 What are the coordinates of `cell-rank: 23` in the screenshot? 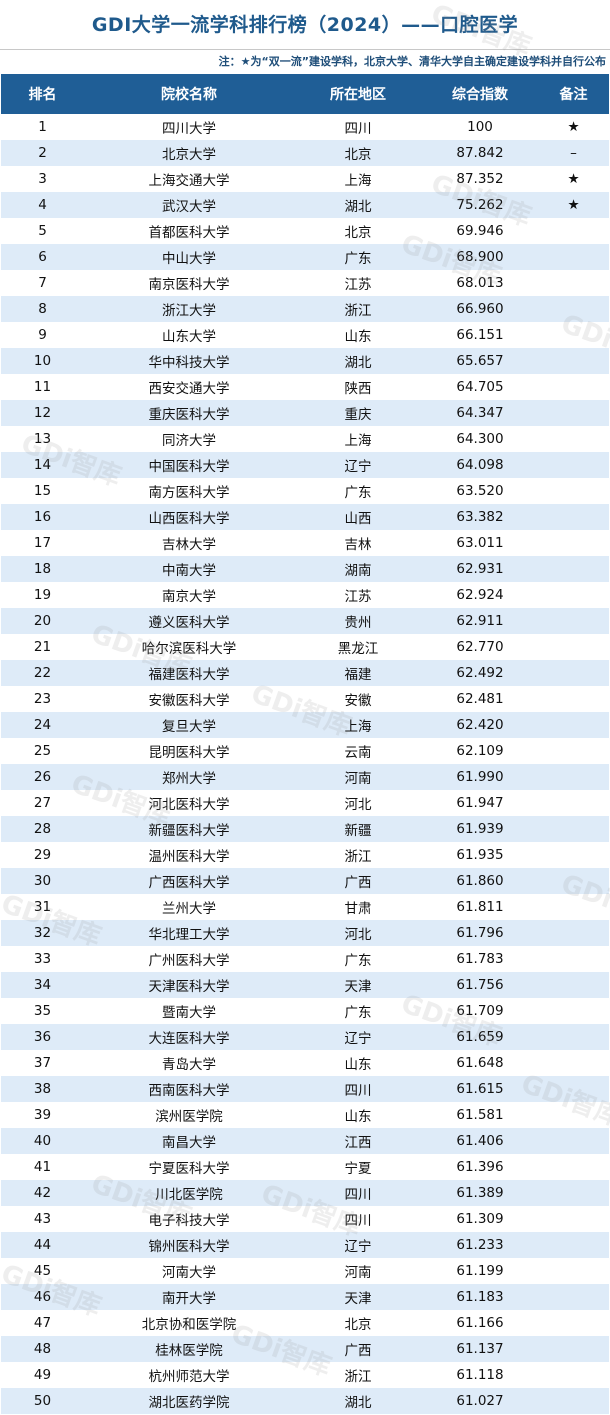 It's located at (42, 699).